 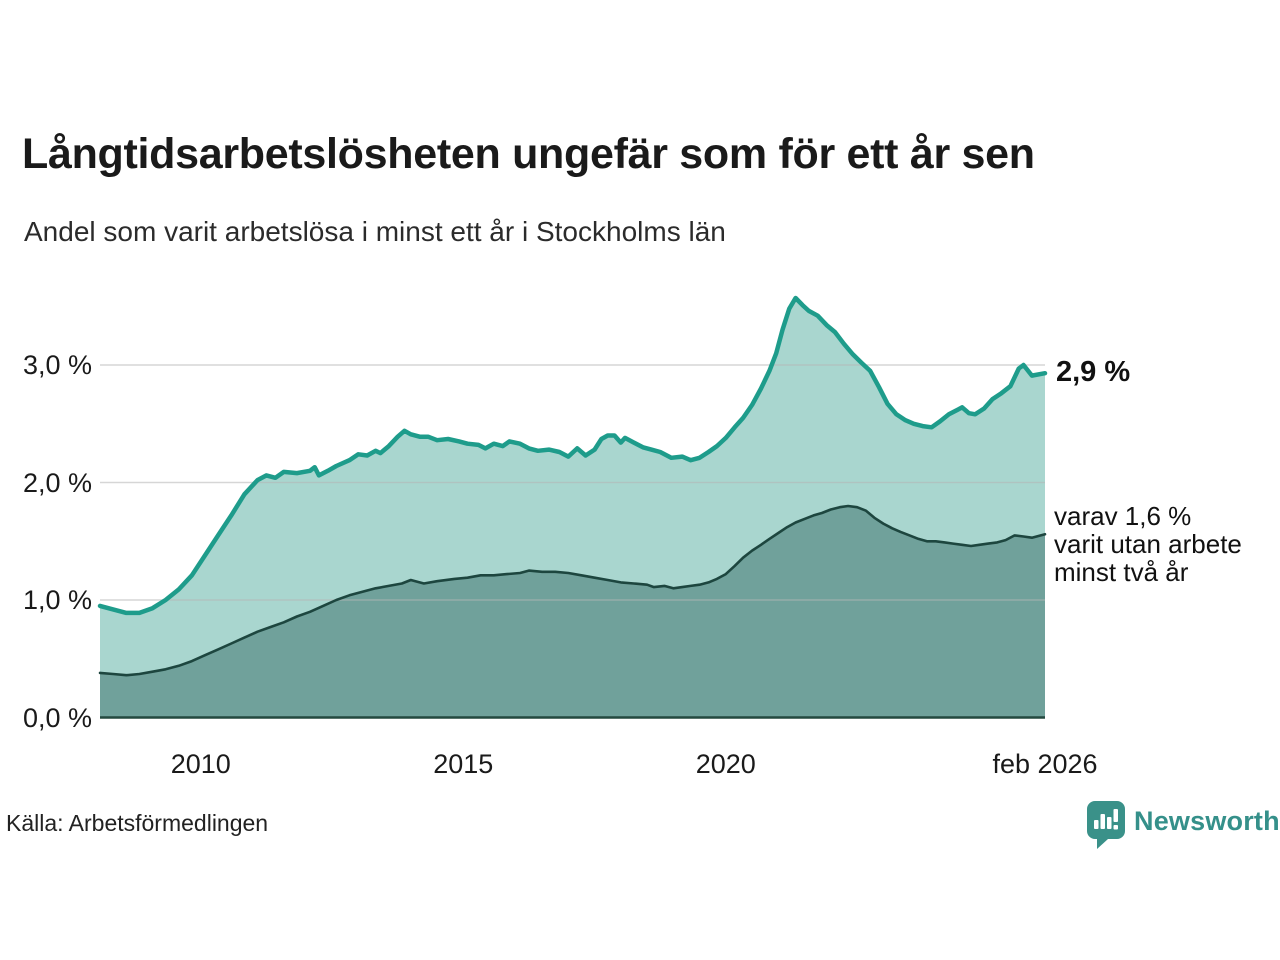 What do you see at coordinates (1106, 825) in the screenshot?
I see `newsworthy-logo-icon` at bounding box center [1106, 825].